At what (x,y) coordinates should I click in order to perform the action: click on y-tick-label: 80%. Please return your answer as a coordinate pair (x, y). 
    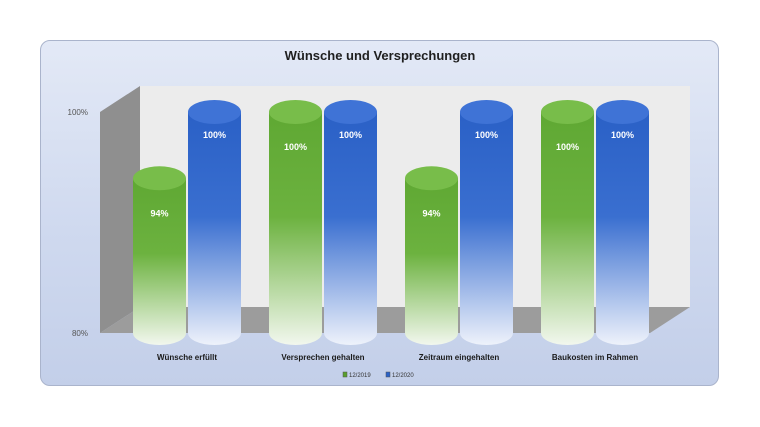
    Looking at the image, I should click on (80, 333).